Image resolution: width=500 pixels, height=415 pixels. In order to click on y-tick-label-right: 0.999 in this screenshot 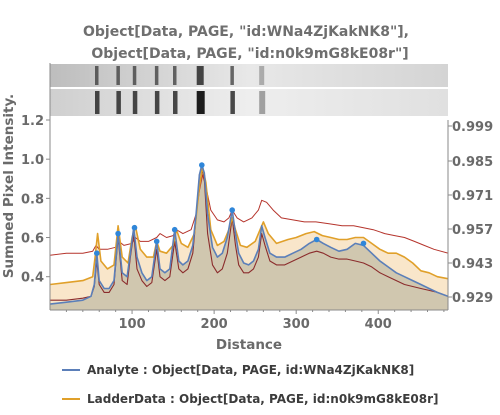, I will do `click(472, 127)`.